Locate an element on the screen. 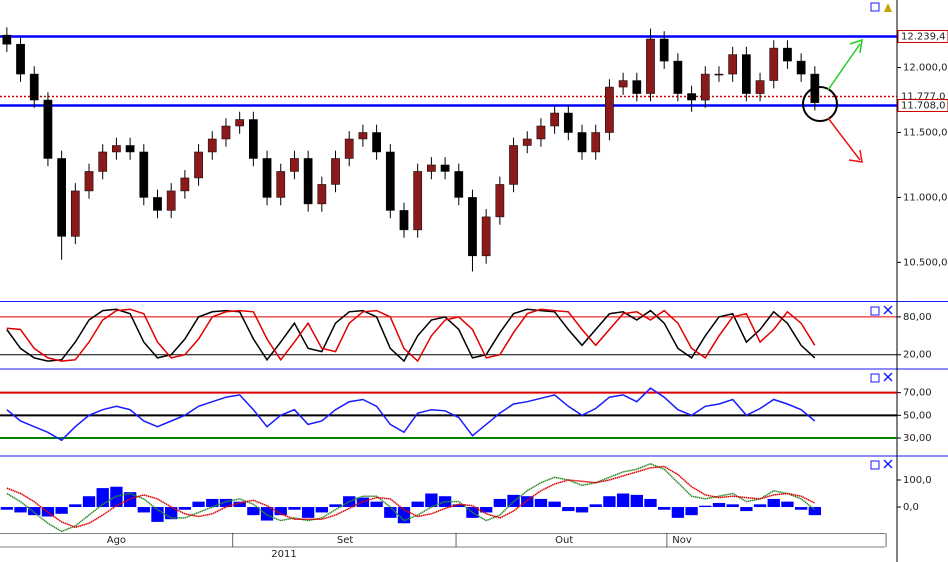 The height and width of the screenshot is (562, 948). y-tick-label: 80,00 is located at coordinates (917, 317).